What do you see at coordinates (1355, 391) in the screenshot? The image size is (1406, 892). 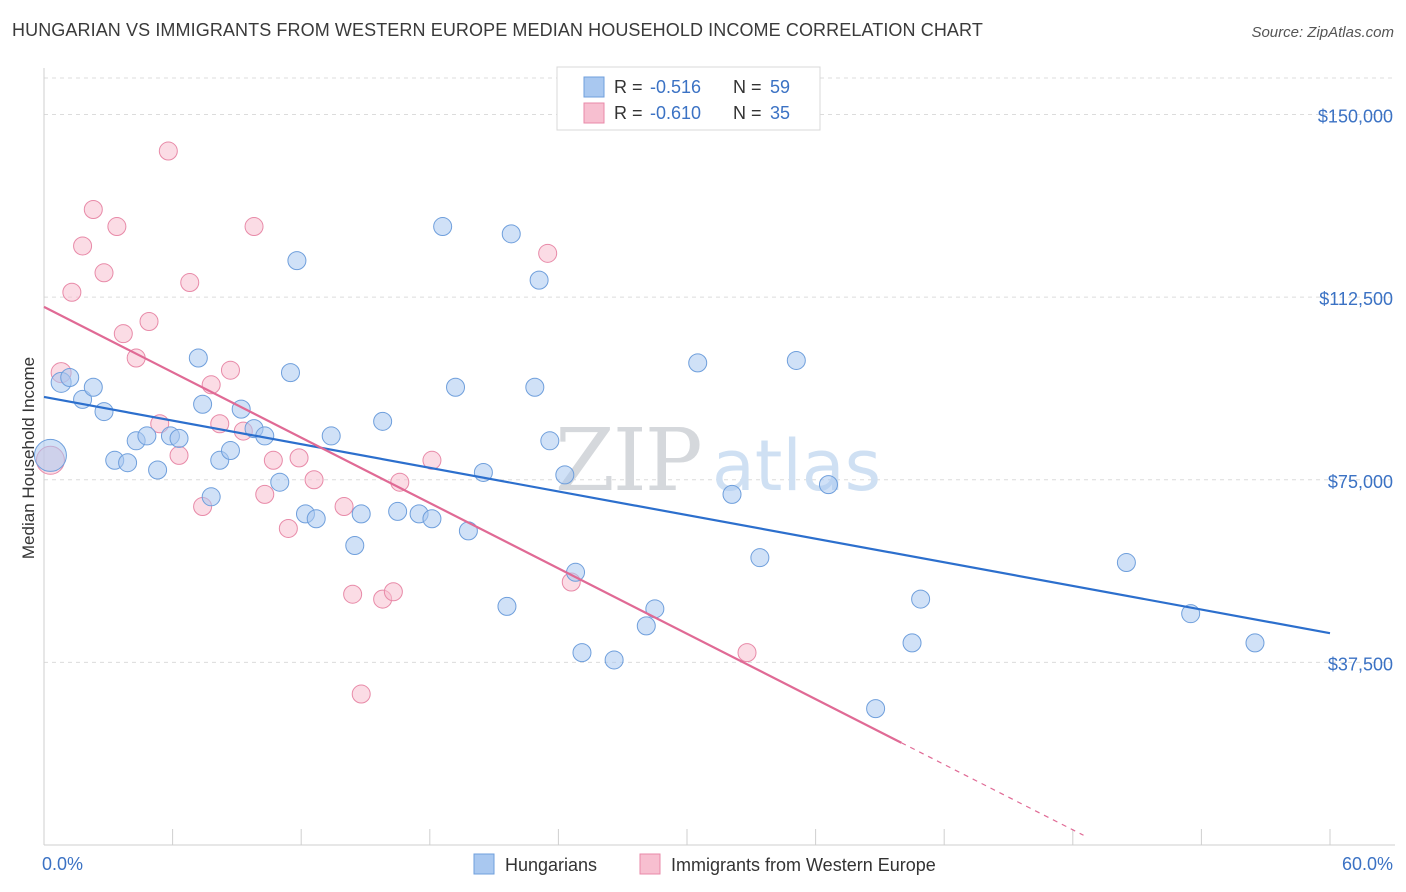 I see `y-tick-labels: $37,500 $75,000 $112,500 $150,000` at bounding box center [1355, 391].